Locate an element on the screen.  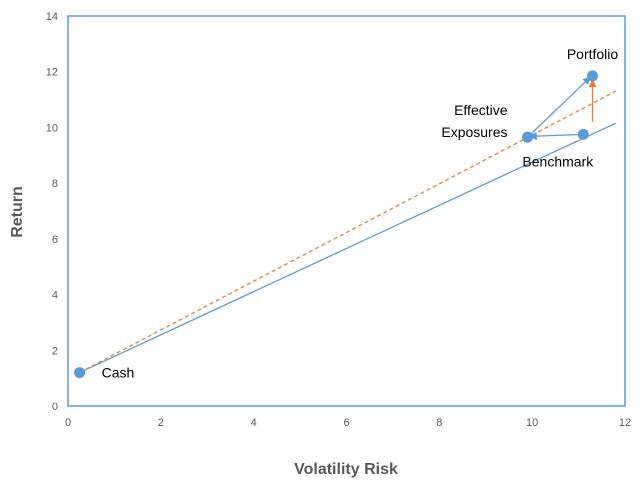
y-tick-label: 4 is located at coordinates (55, 296).